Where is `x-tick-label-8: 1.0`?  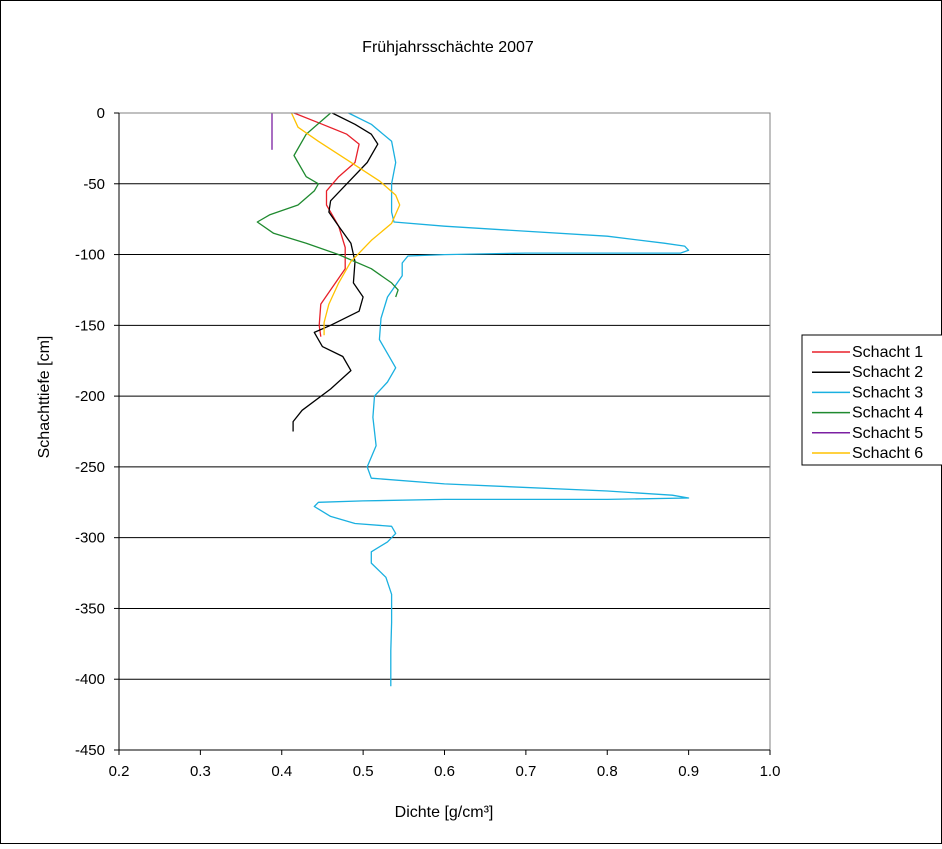
x-tick-label-8: 1.0 is located at coordinates (770, 771).